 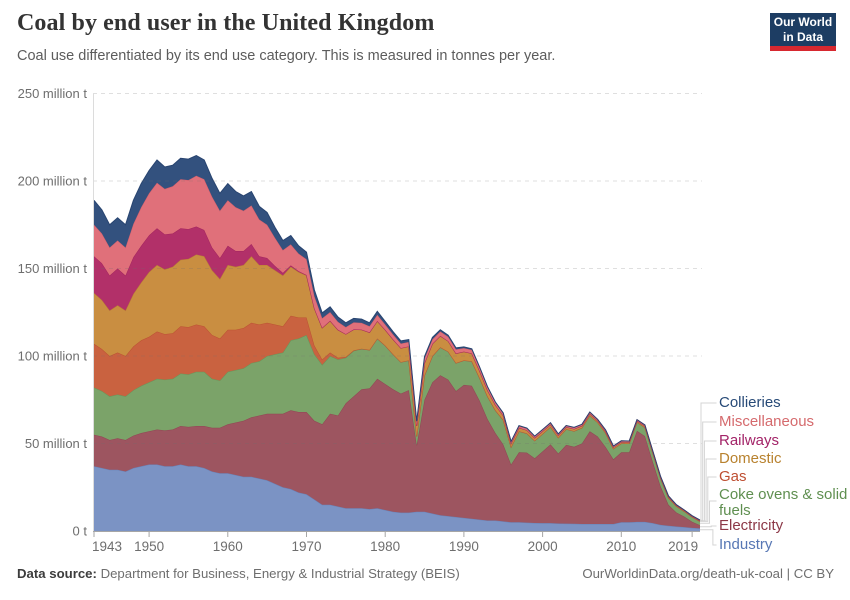 What do you see at coordinates (53, 93) in the screenshot?
I see `y-axis-label-250: 250 million t` at bounding box center [53, 93].